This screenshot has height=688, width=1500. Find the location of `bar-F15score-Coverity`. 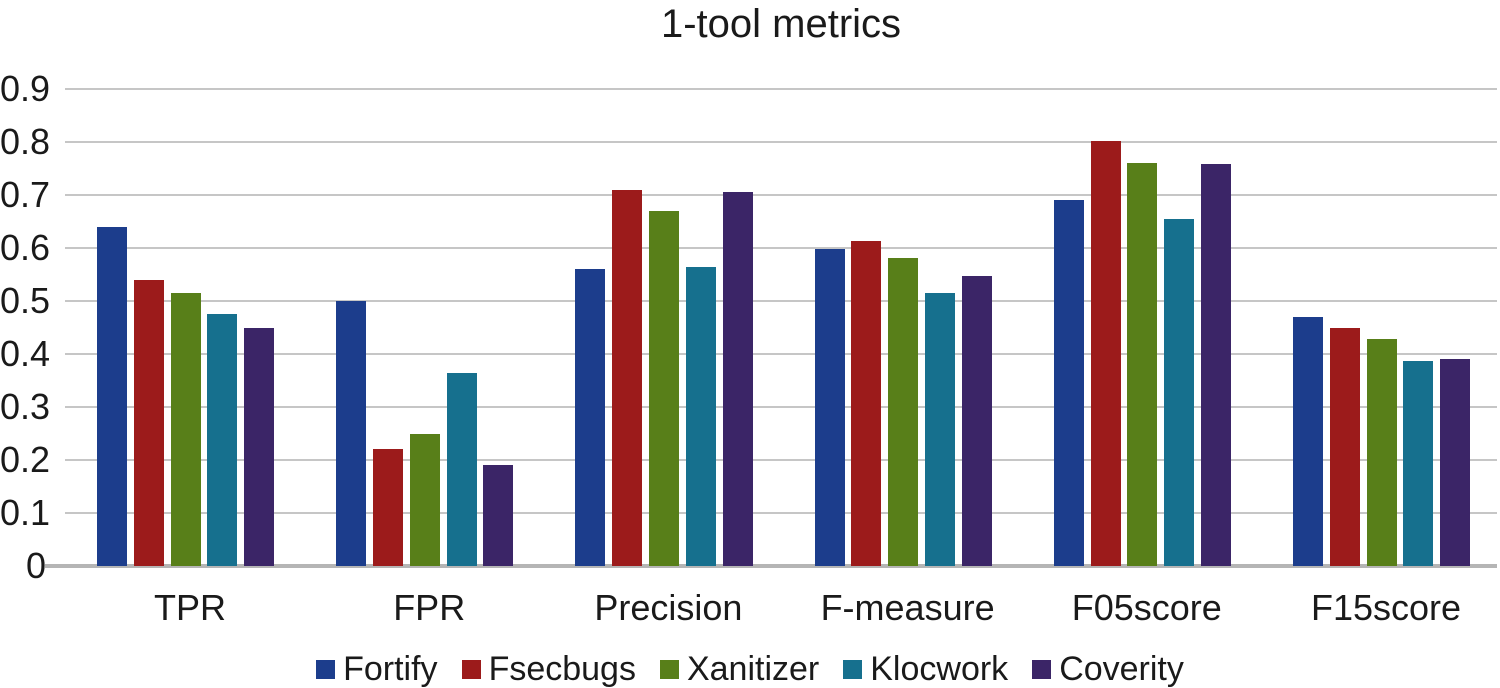

bar-F15score-Coverity is located at coordinates (1455, 462).